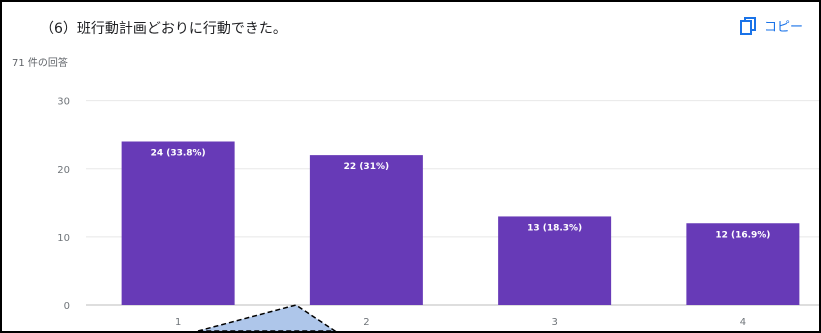 The width and height of the screenshot is (821, 333). Describe the element at coordinates (554, 322) in the screenshot. I see `x-tick-label: 3` at that location.